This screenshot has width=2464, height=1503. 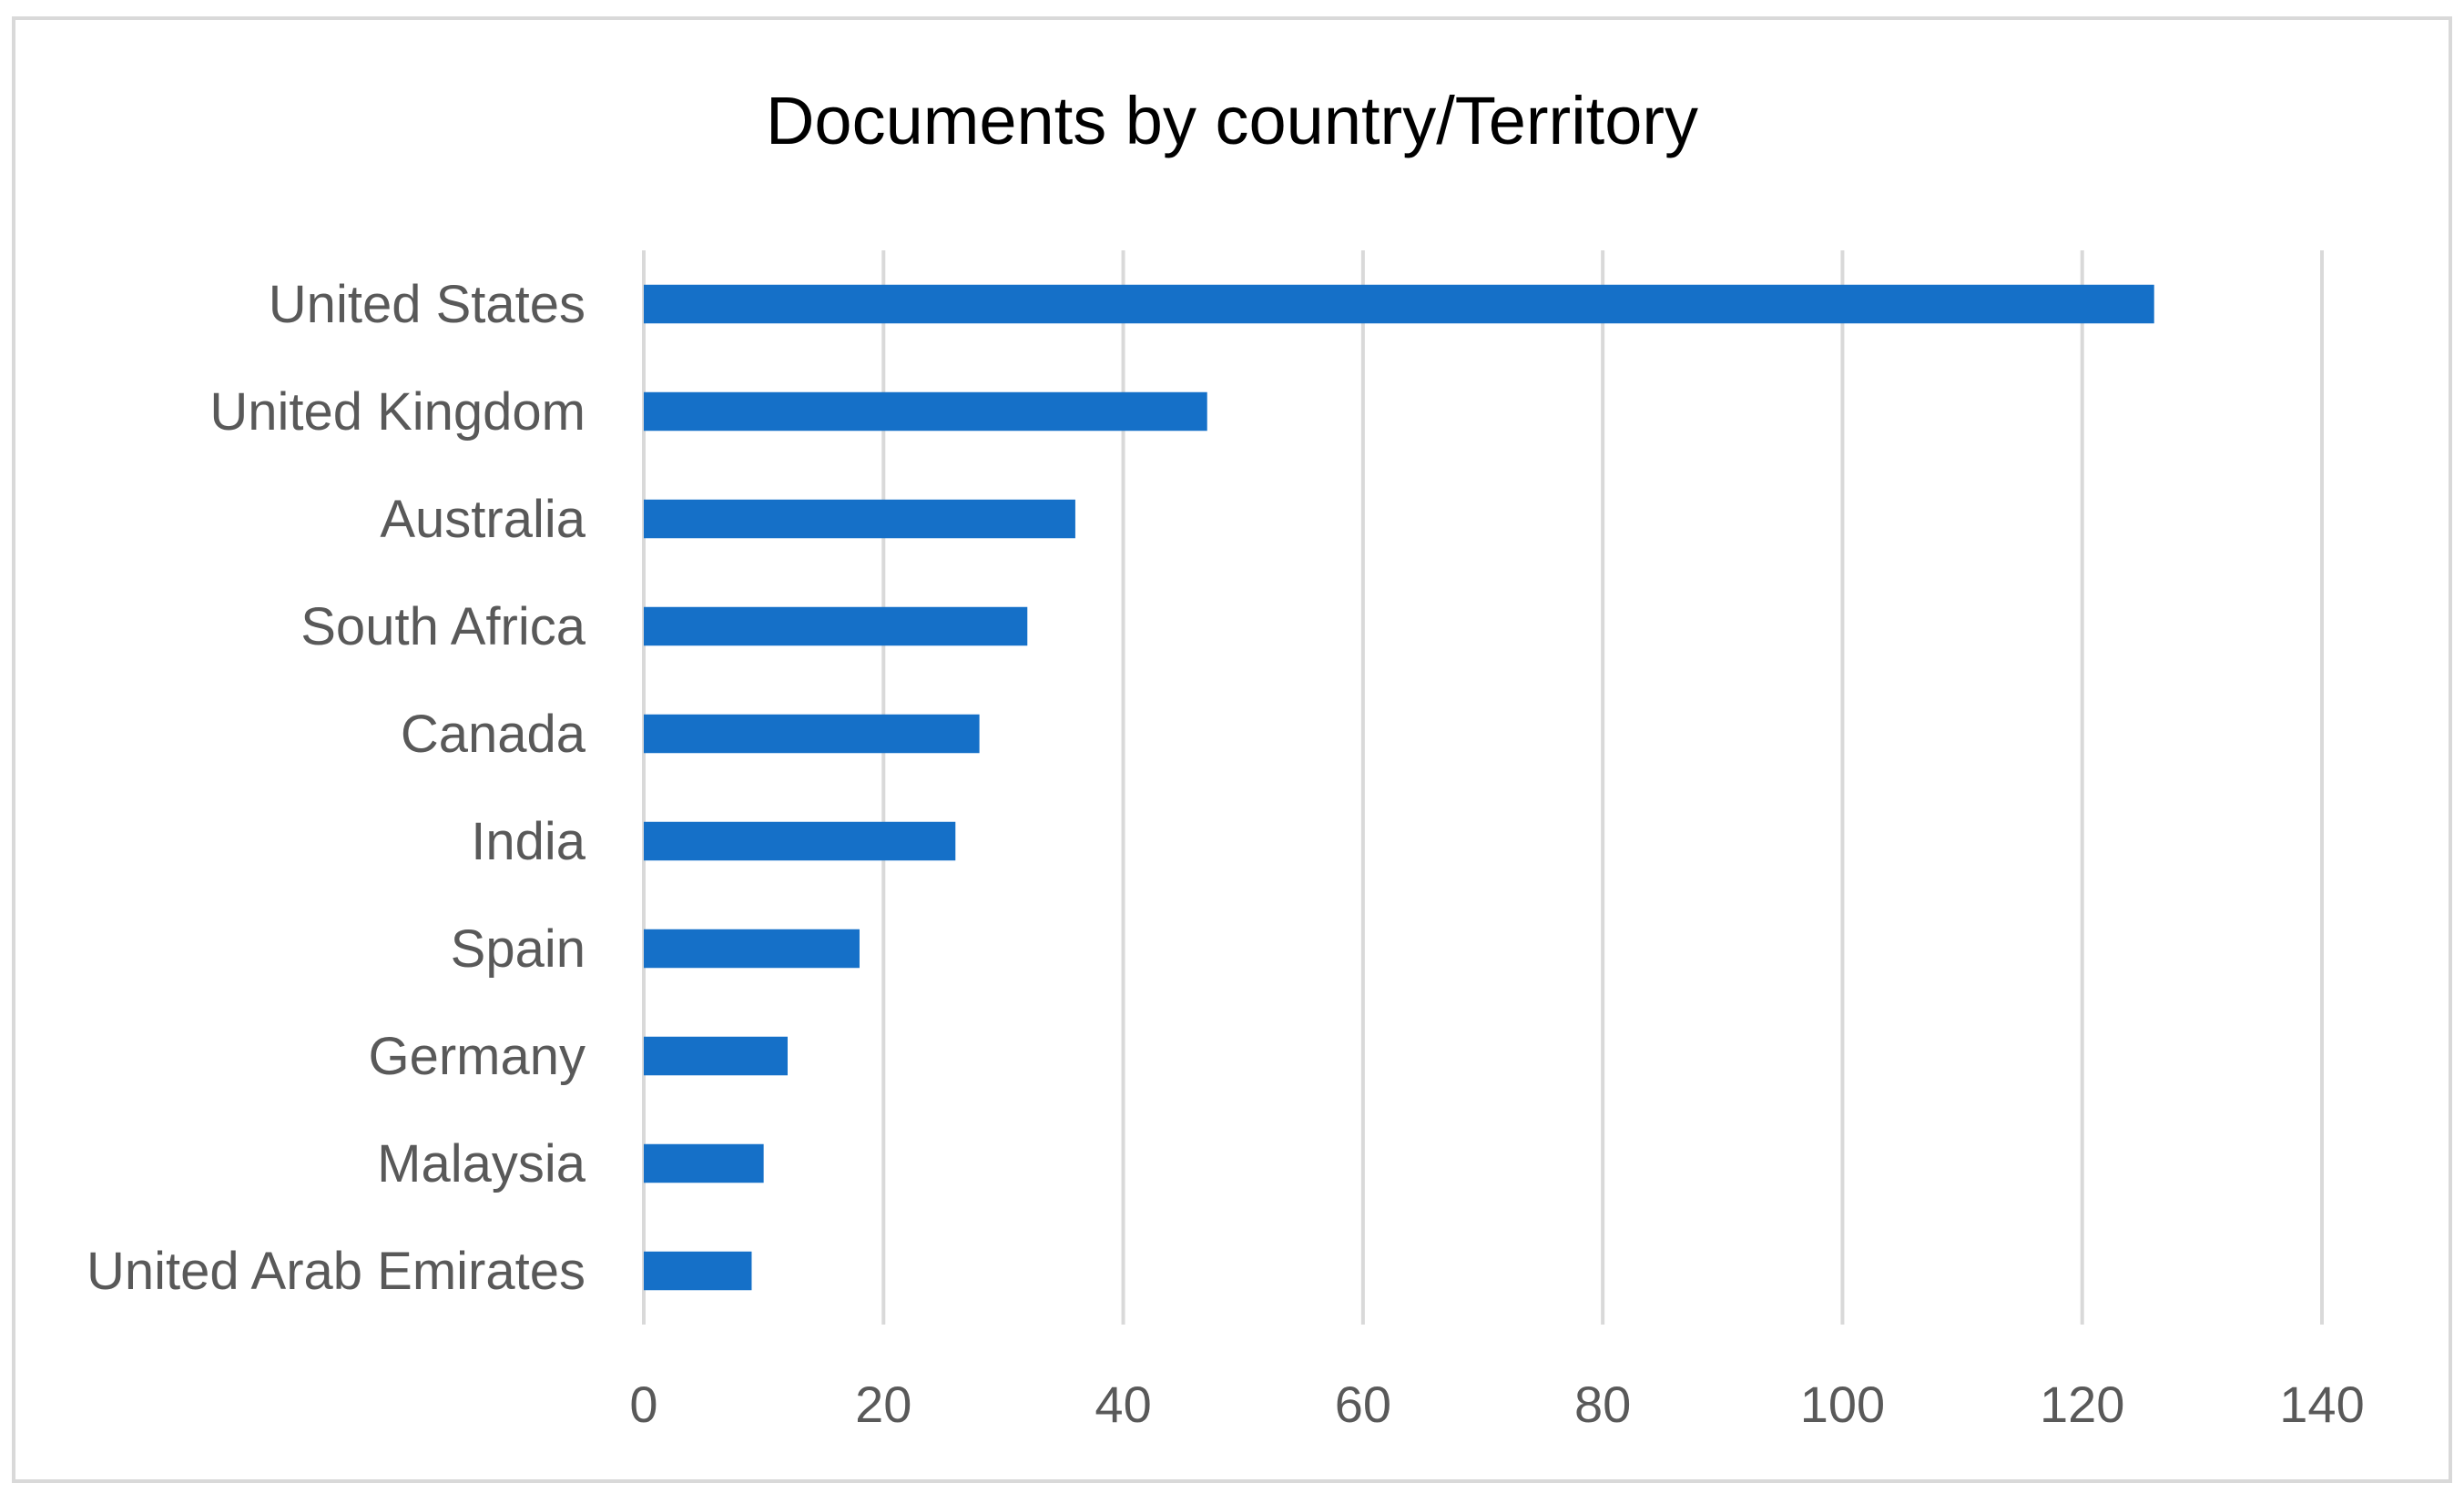 What do you see at coordinates (1123, 1404) in the screenshot?
I see `x-tick-label: 40` at bounding box center [1123, 1404].